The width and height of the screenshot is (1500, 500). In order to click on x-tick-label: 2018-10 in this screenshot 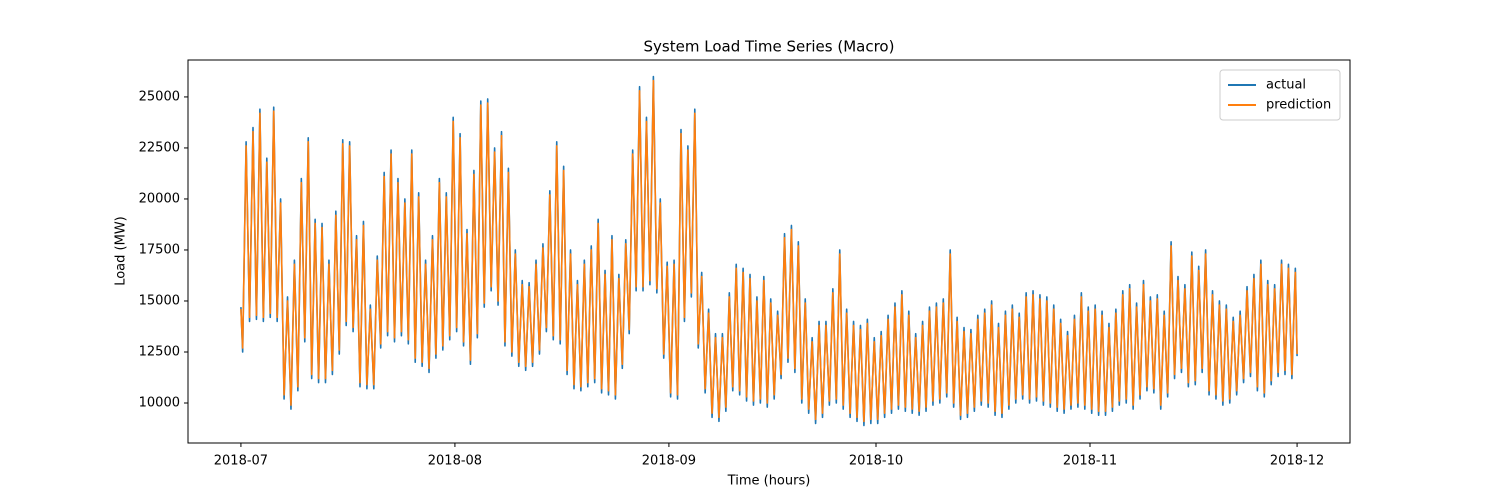, I will do `click(876, 461)`.